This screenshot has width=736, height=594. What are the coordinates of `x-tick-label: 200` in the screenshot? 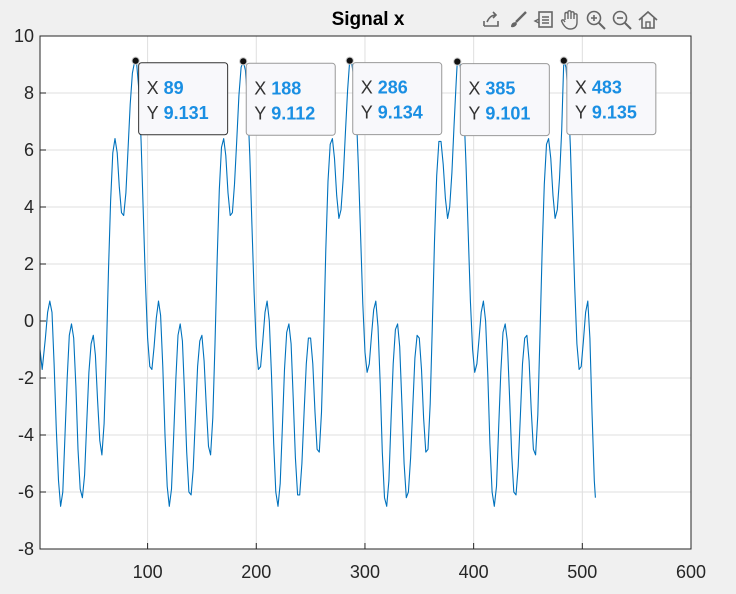 It's located at (256, 572).